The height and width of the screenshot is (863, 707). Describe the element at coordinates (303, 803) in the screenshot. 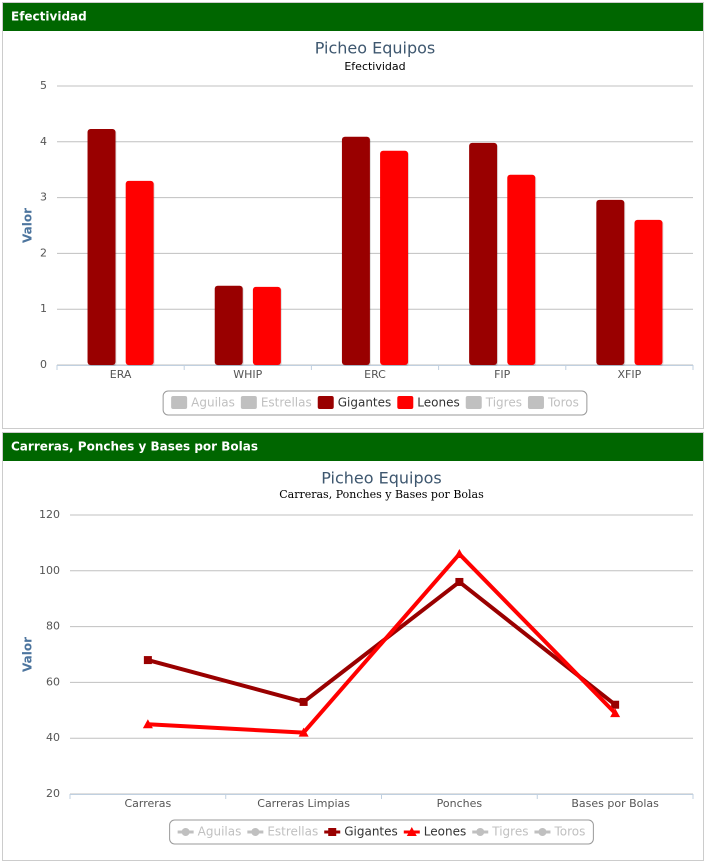

I see `x-tick-label: Carreras Limpias` at that location.